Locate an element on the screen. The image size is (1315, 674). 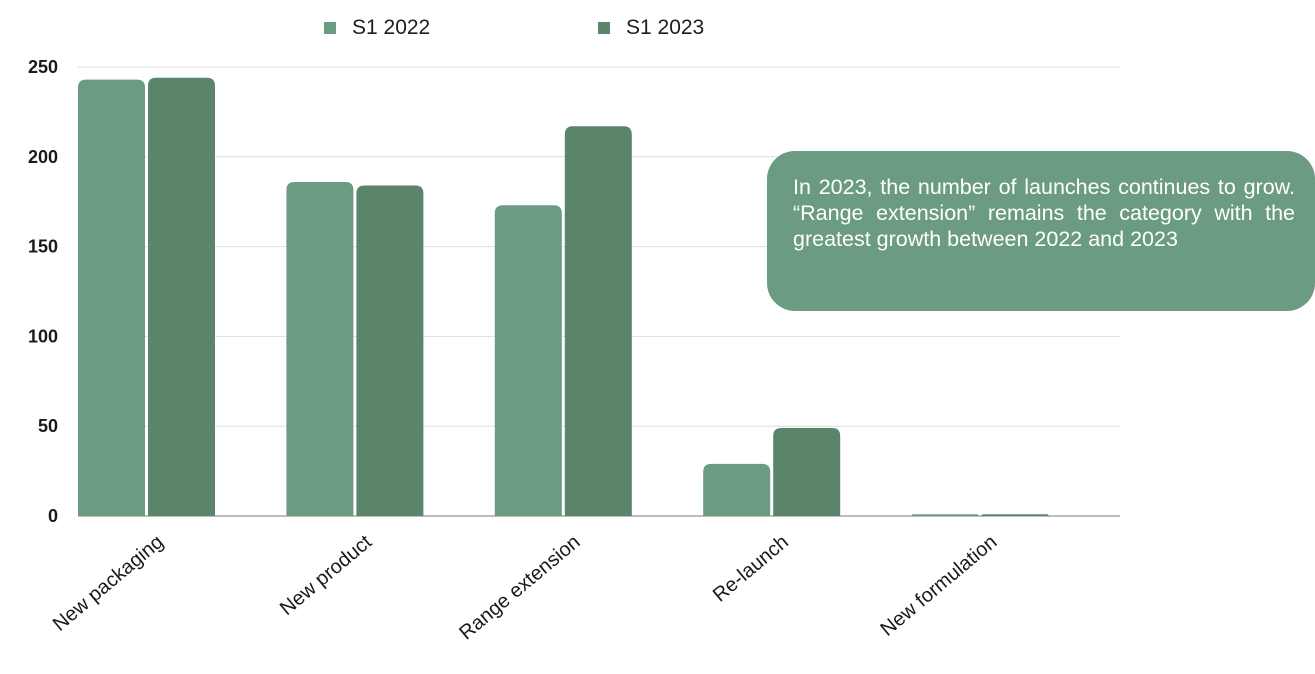
legend-swatch-s1-2023 is located at coordinates (604, 28).